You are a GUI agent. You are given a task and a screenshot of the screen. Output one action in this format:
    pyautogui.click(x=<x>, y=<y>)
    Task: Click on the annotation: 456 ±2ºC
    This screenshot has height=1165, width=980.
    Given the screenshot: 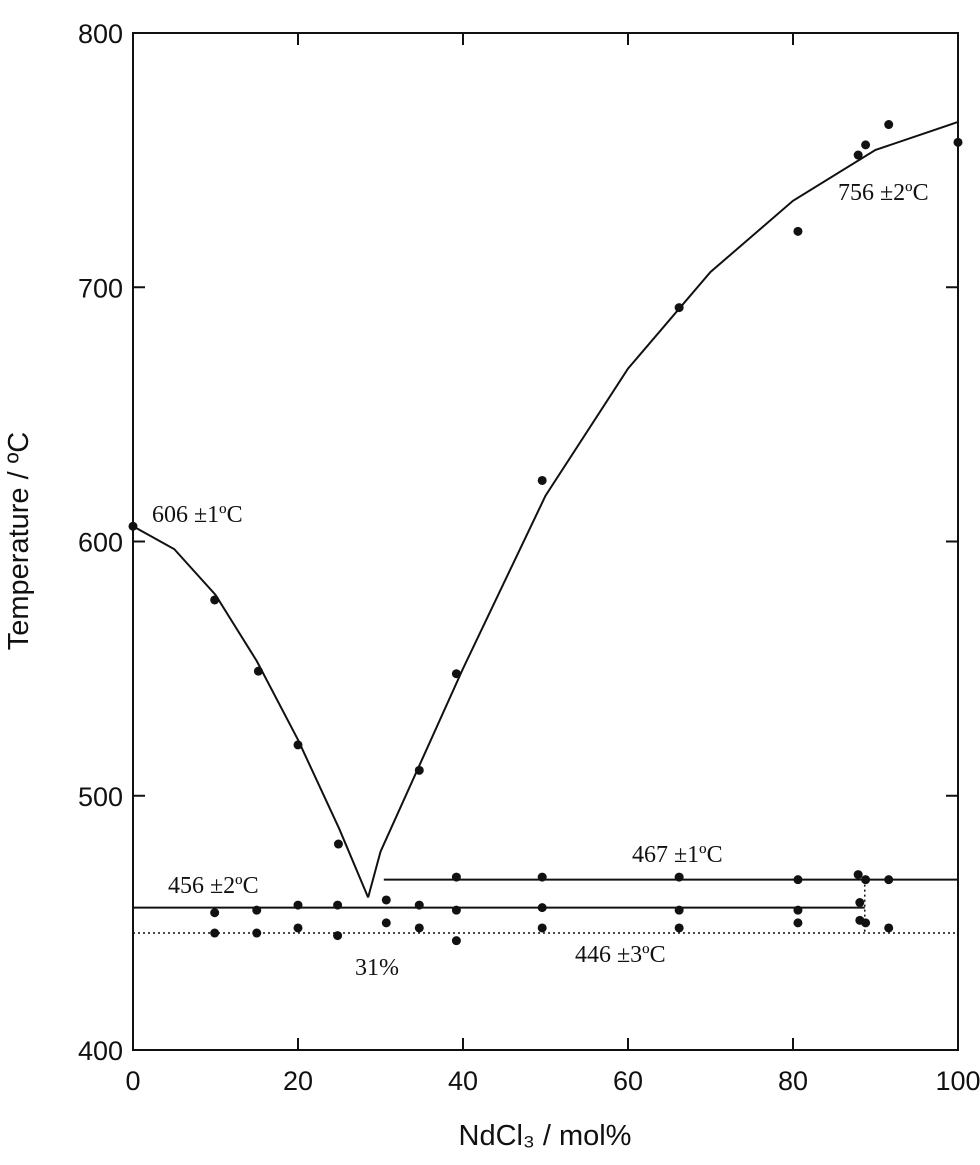 What is the action you would take?
    pyautogui.click(x=213, y=886)
    